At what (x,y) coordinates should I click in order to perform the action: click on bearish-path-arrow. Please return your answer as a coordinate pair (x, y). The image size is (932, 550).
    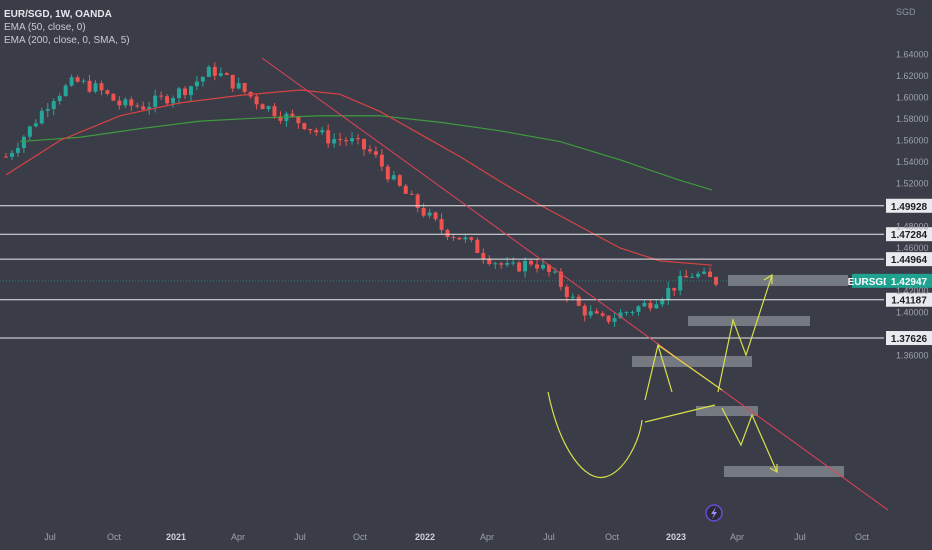
    Looking at the image, I should click on (749, 440).